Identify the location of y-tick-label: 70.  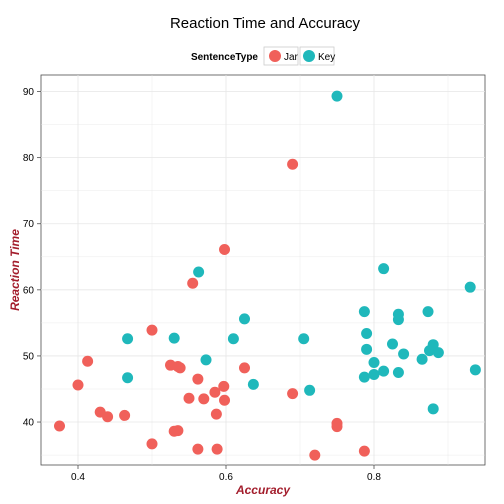
(29, 224).